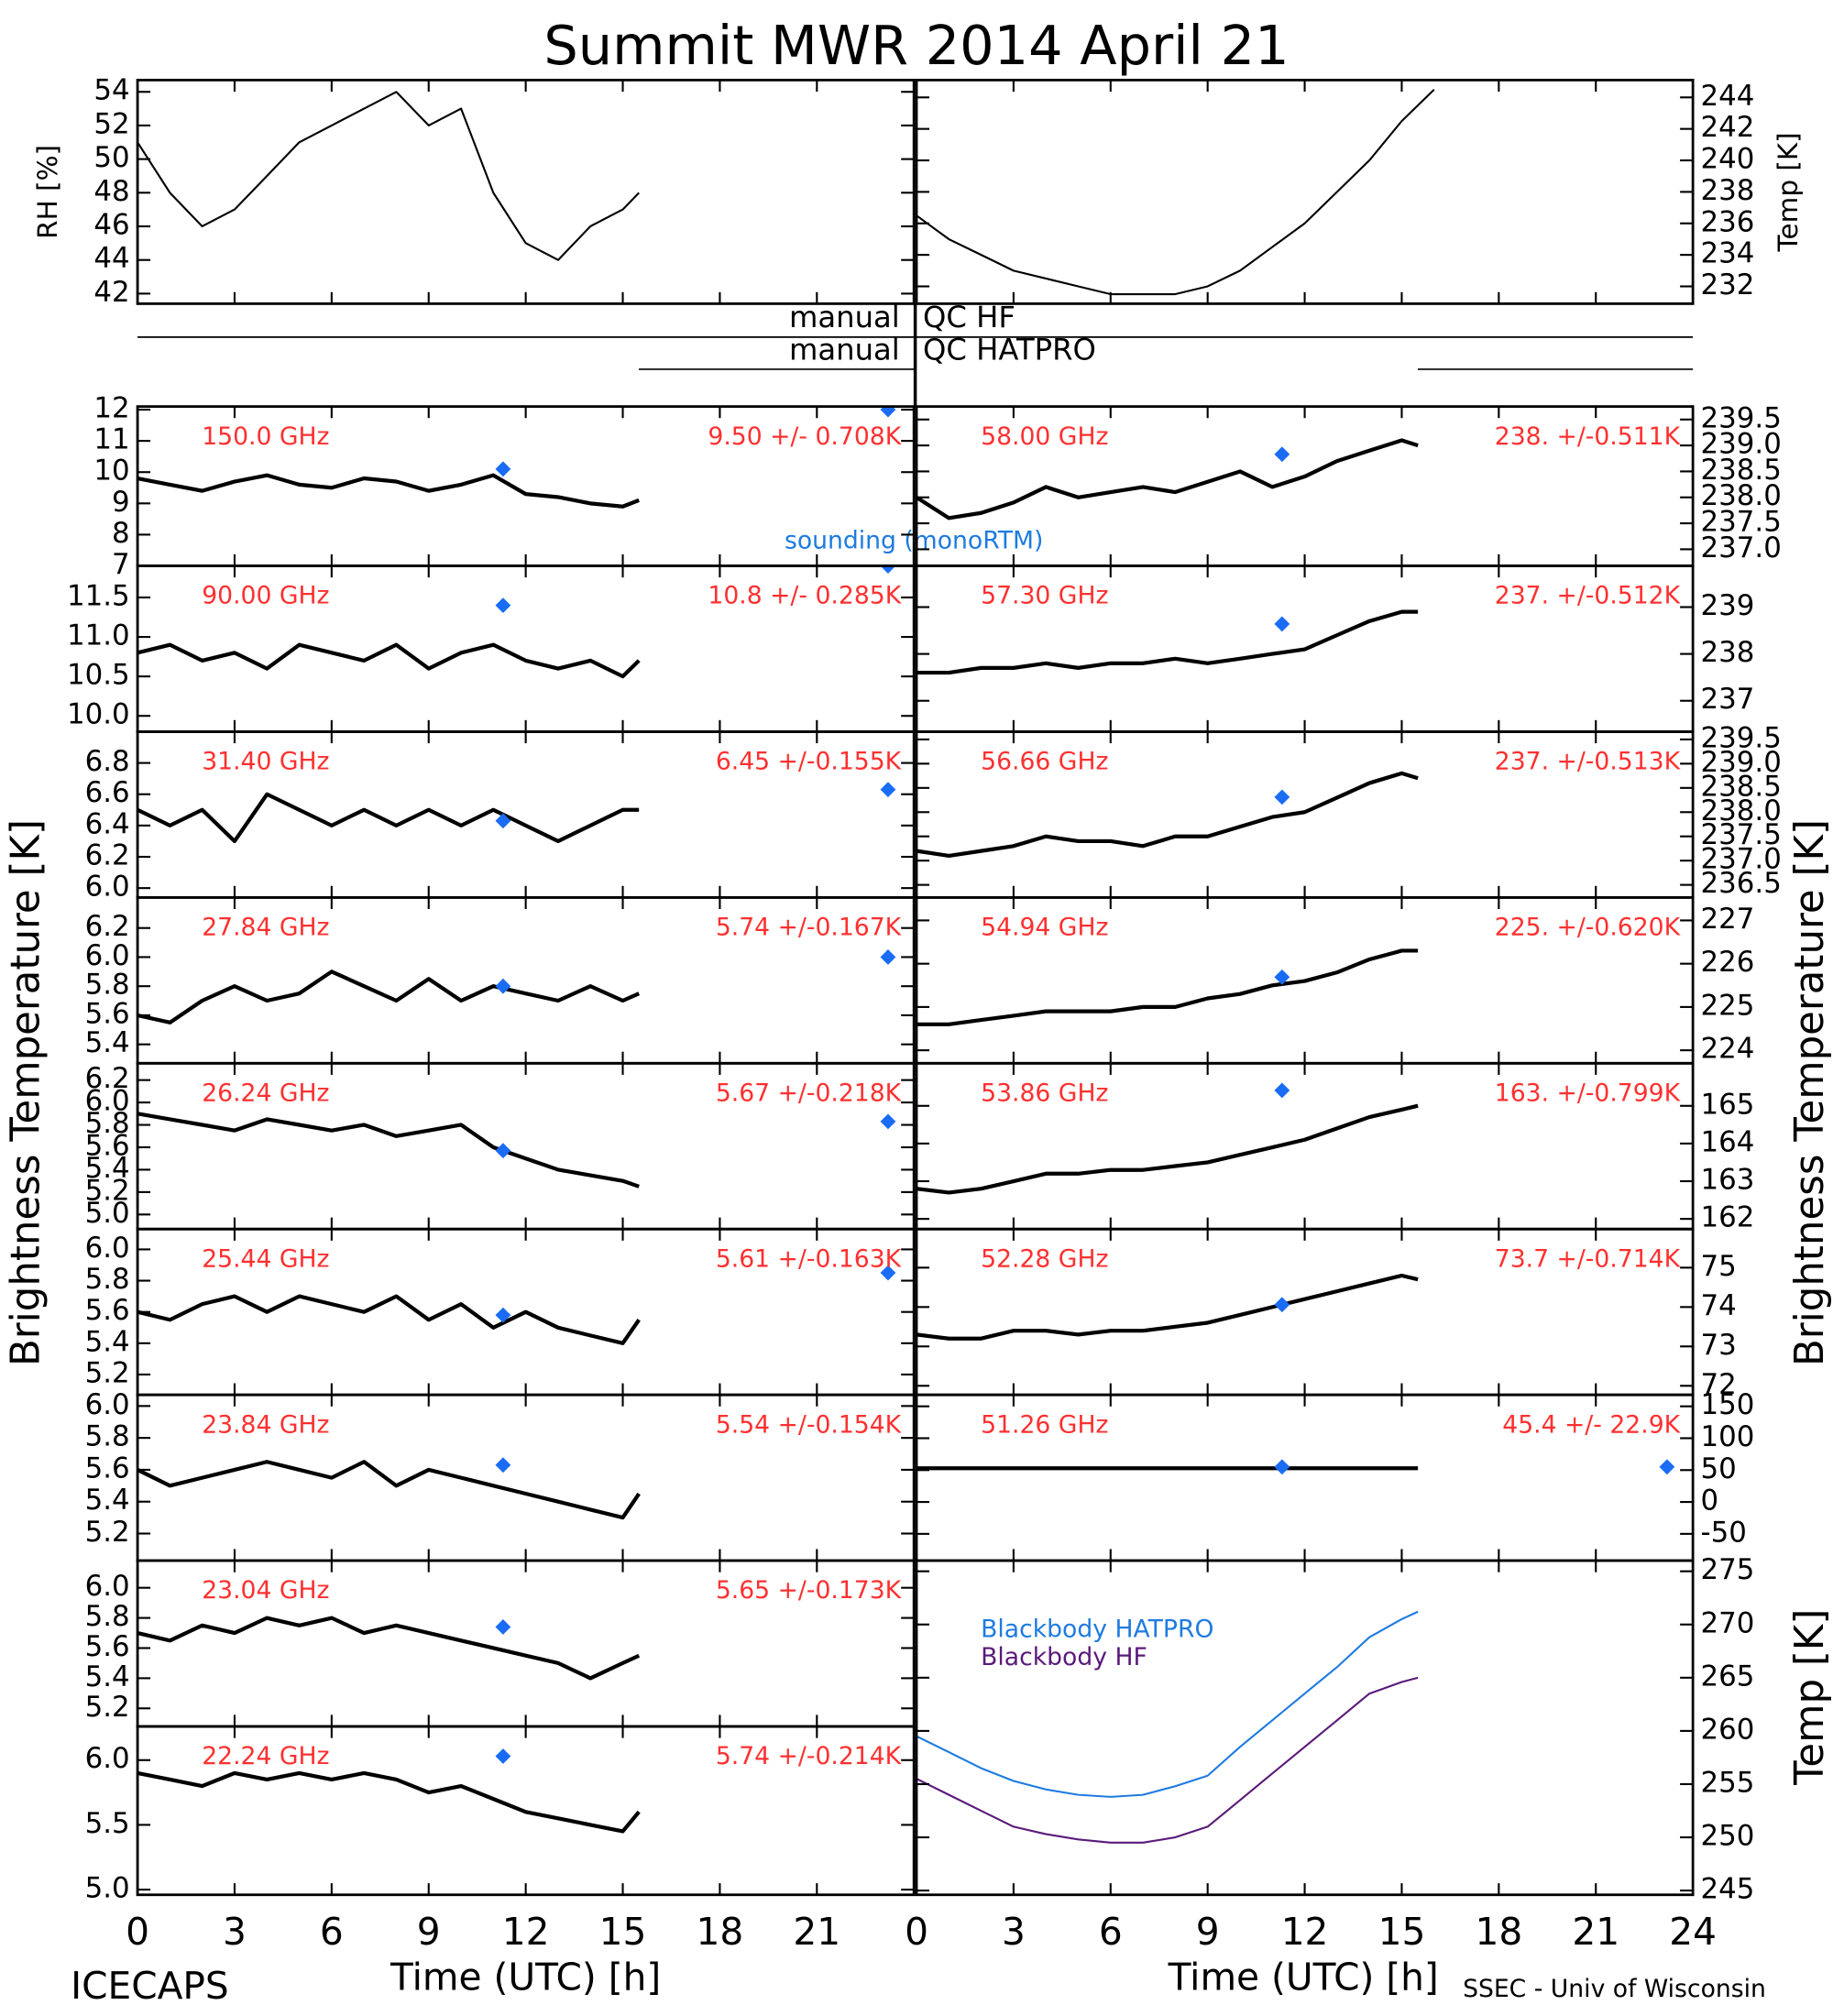 This screenshot has width=1833, height=2016. Describe the element at coordinates (1728, 1180) in the screenshot. I see `y-tick-label: 163` at that location.